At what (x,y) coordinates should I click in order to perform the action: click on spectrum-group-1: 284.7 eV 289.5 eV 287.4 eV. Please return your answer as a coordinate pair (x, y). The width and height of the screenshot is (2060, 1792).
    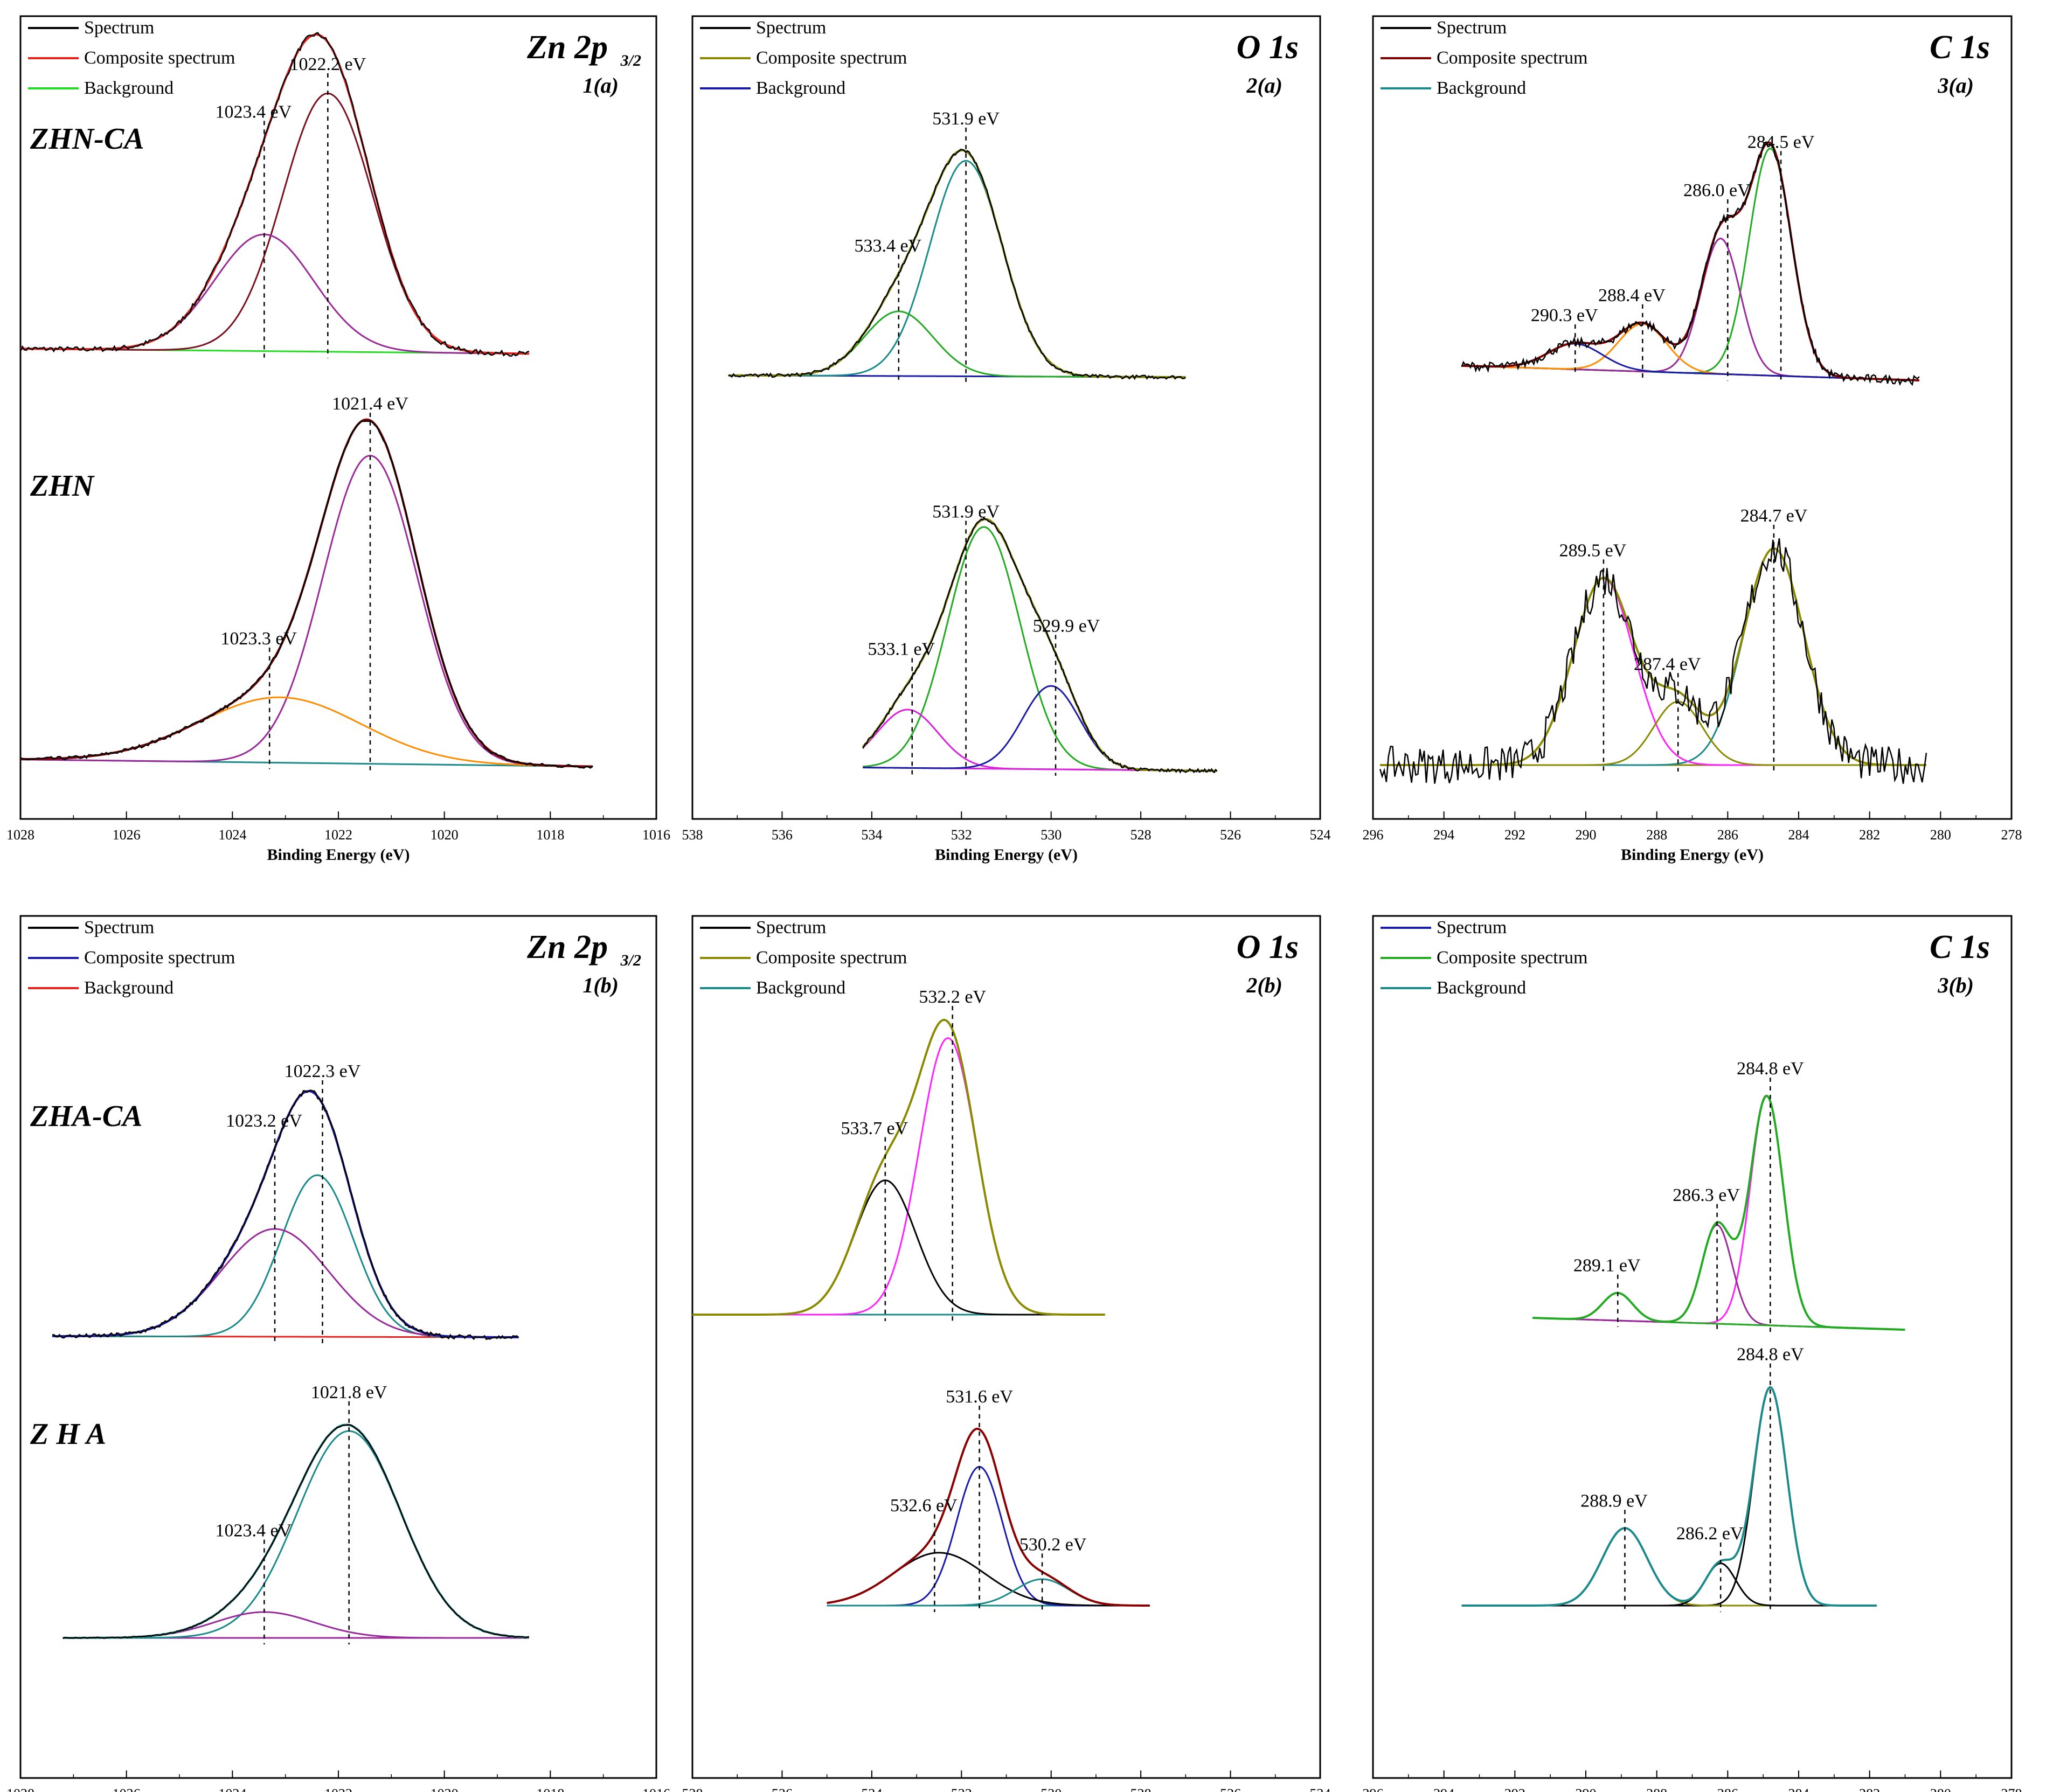
    Looking at the image, I should click on (1653, 645).